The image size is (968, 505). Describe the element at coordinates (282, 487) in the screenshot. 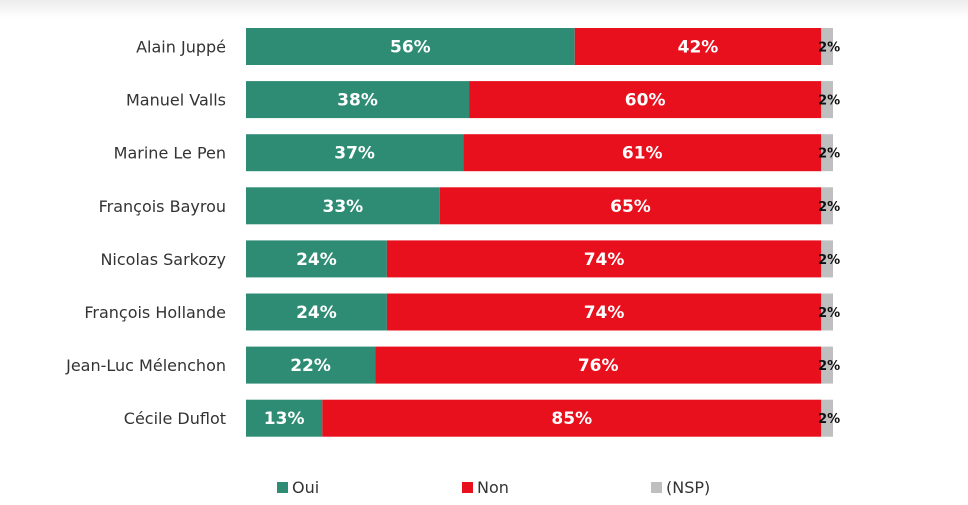

I see `legend-swatch-oui` at that location.